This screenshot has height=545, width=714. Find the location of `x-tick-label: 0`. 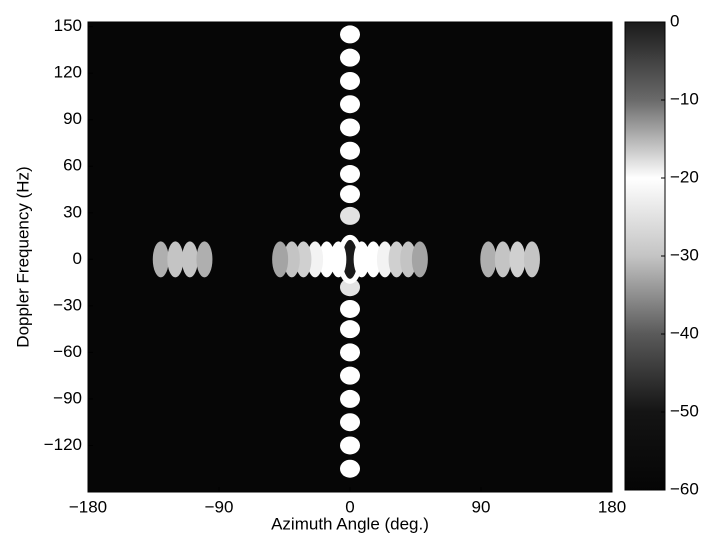

x-tick-label: 0 is located at coordinates (349, 506).